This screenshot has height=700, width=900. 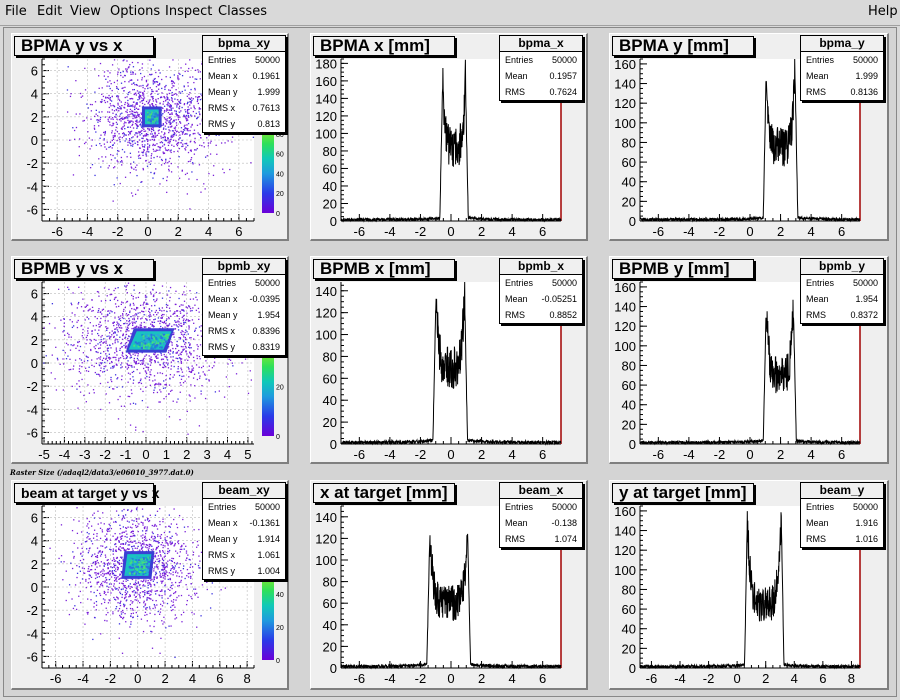 I want to click on y-tick-label: 60, so click(x=629, y=162).